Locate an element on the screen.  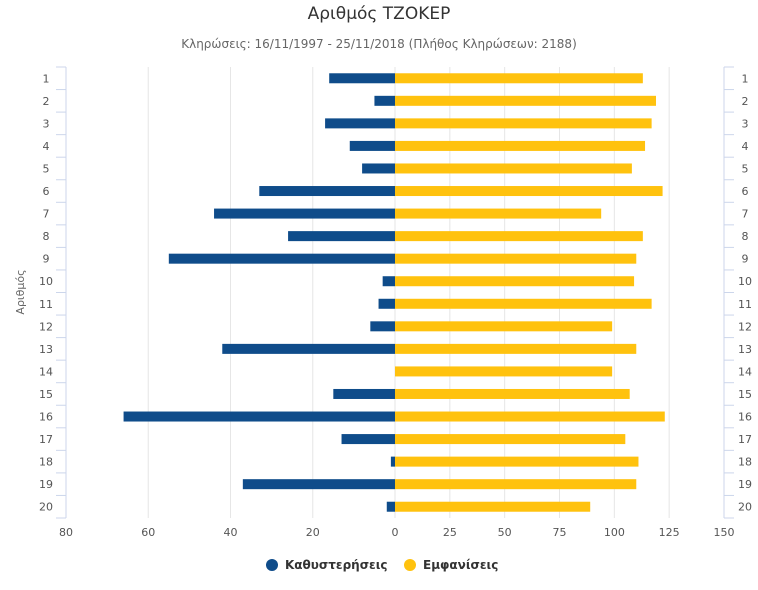
right-category-label-8: 8 is located at coordinates (745, 236).